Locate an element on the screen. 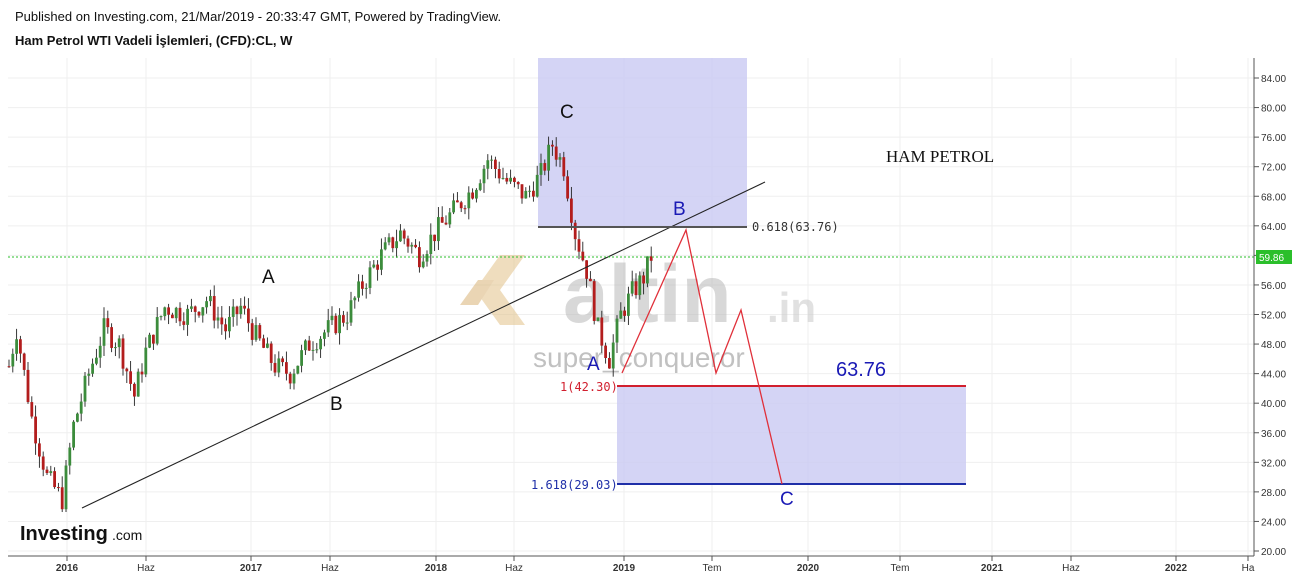  projected-wave-path is located at coordinates (702, 356).